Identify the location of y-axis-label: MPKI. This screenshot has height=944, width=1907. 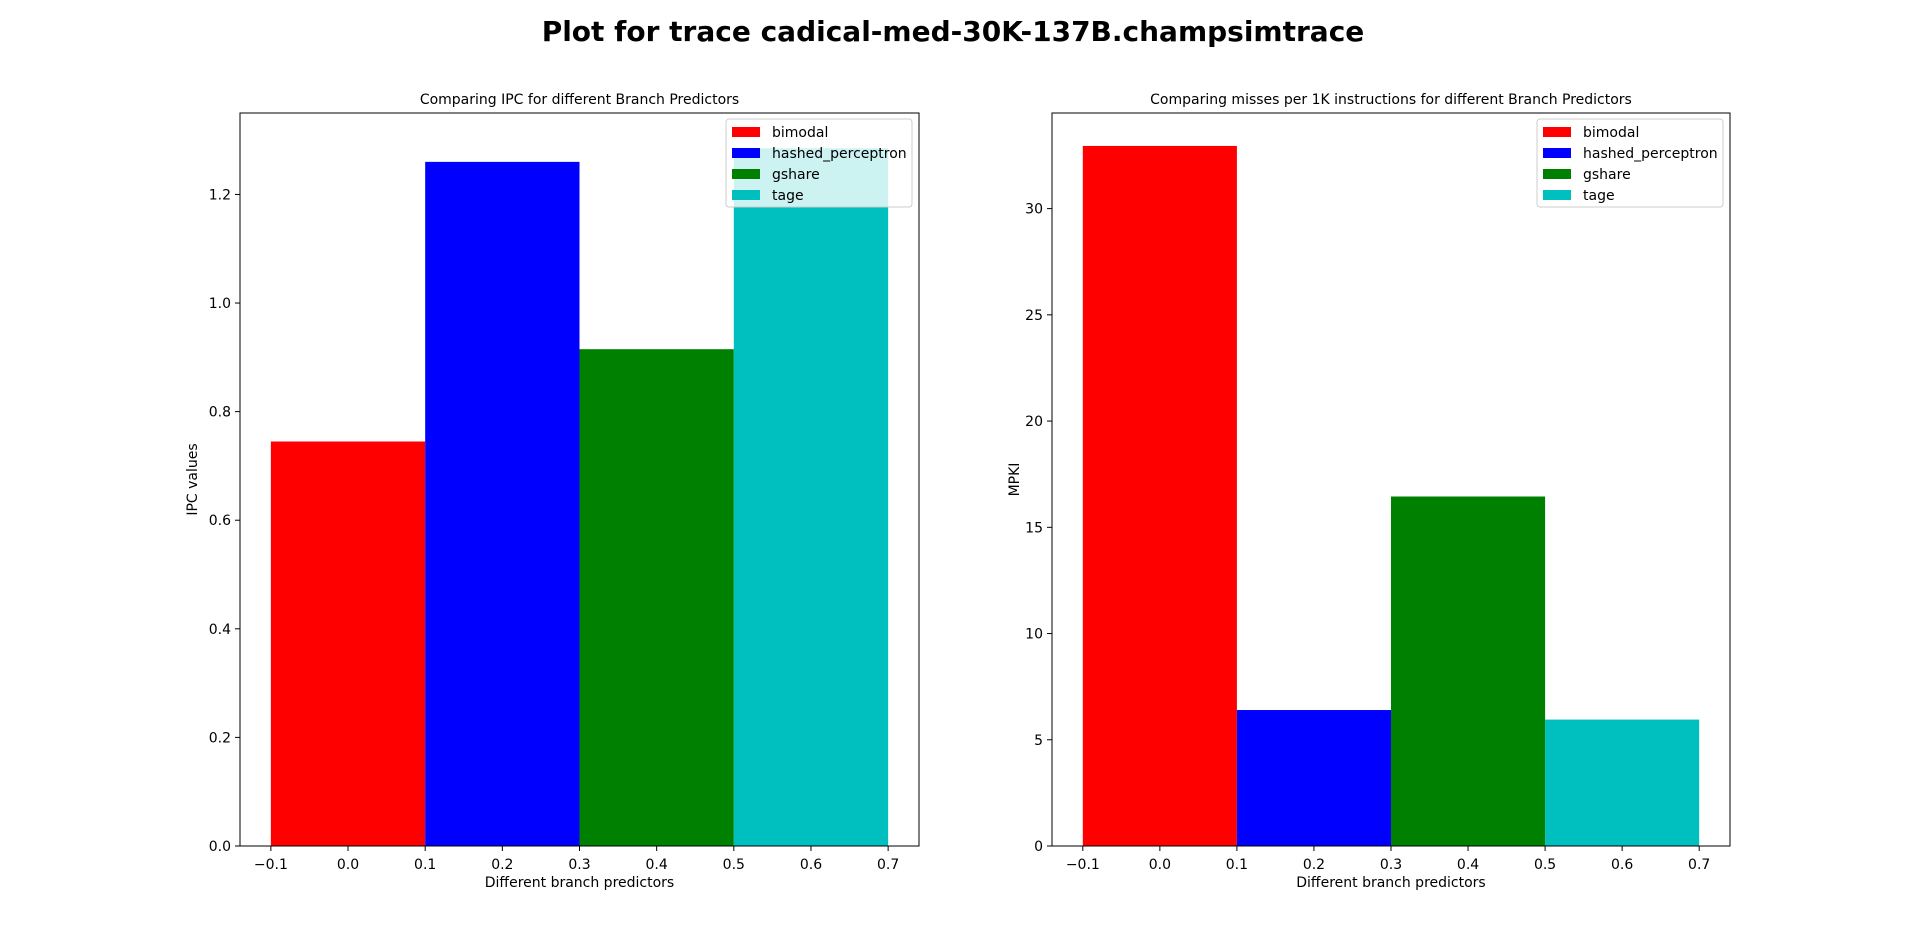
(1015, 480).